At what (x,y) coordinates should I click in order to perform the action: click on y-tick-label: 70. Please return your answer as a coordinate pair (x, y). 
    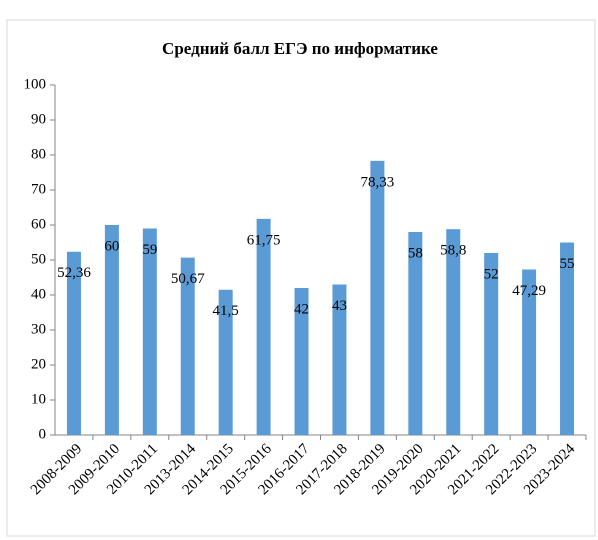
    Looking at the image, I should click on (38, 189).